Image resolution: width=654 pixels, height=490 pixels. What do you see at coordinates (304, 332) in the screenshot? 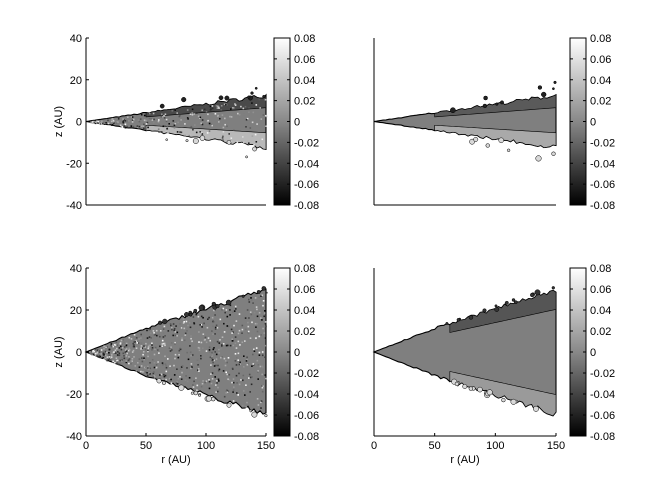
I see `colorbar-tick-label: 0.02` at bounding box center [304, 332].